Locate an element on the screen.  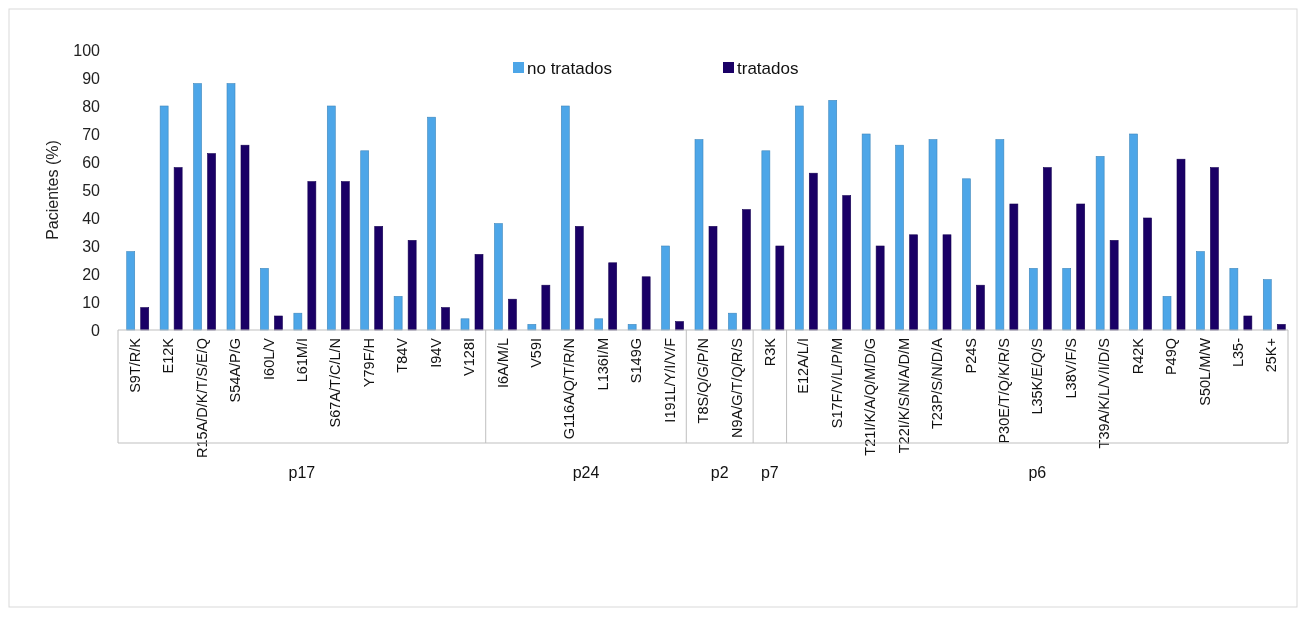
x-tick-label: L61M/I is located at coordinates (301, 360).